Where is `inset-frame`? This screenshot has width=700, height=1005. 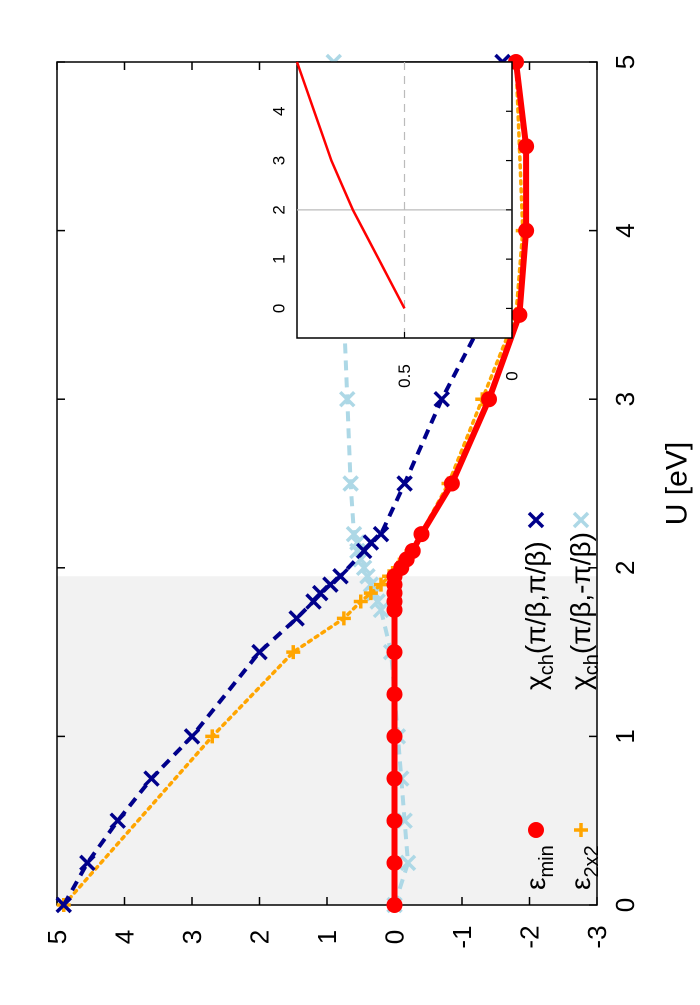 inset-frame is located at coordinates (404, 200).